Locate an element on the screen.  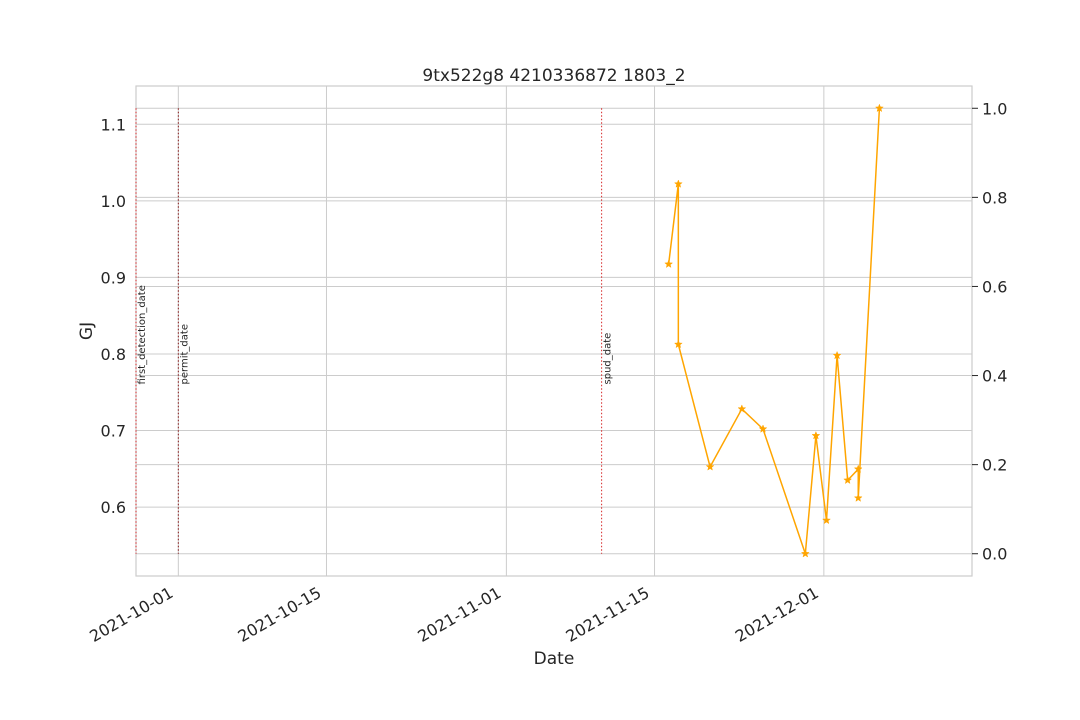
left-tick-label: 0.7 is located at coordinates (113, 431).